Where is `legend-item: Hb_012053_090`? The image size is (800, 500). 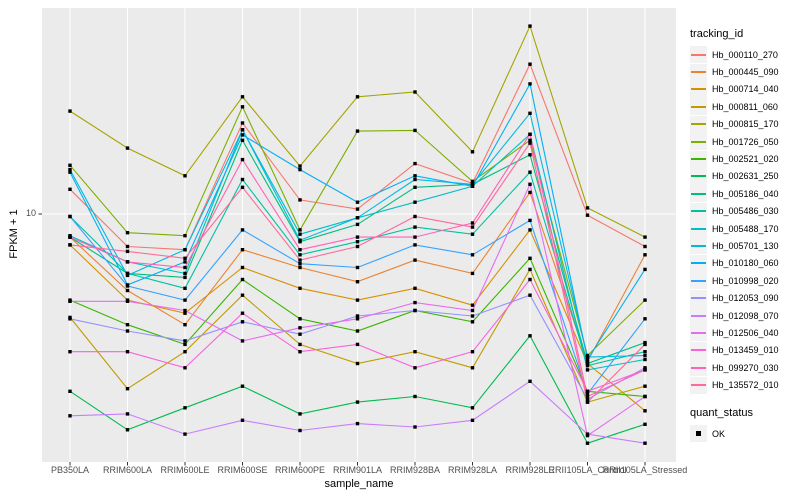 legend-item: Hb_012053_090 is located at coordinates (734, 298).